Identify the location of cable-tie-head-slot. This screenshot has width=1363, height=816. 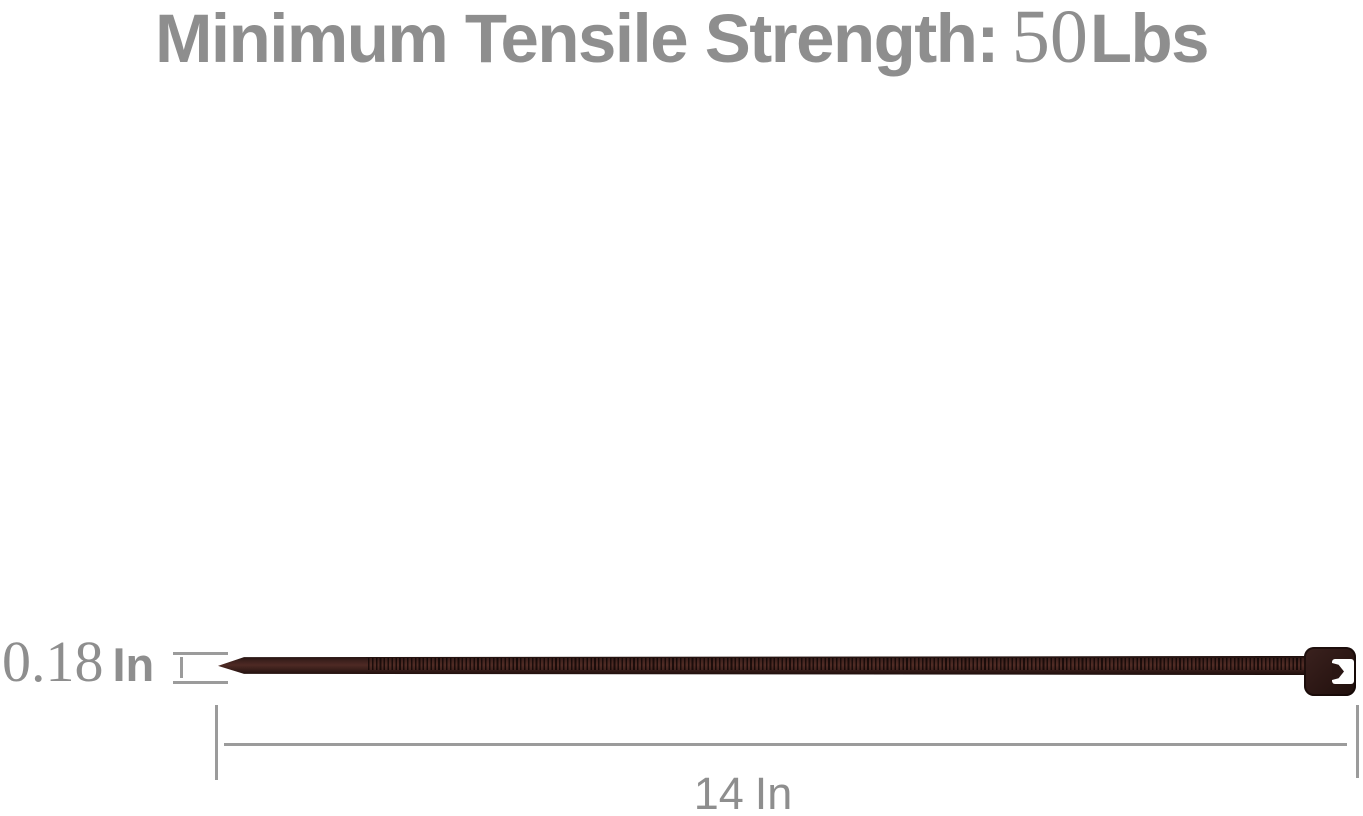
(1343, 671).